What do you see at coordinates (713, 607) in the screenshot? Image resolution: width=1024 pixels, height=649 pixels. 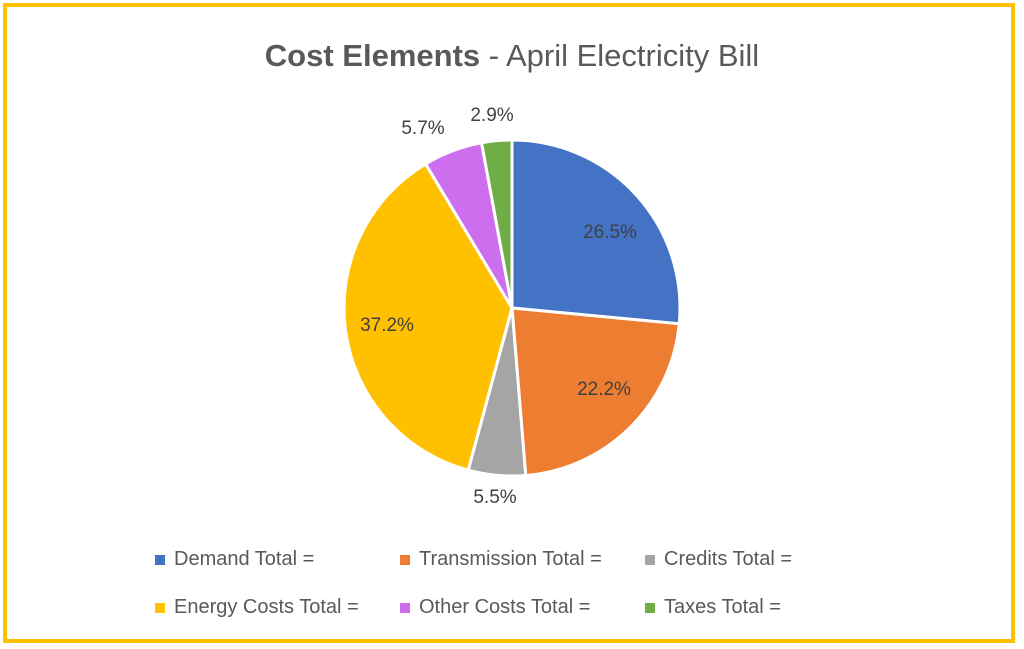 I see `legend-item-taxes: Taxes Total =` at bounding box center [713, 607].